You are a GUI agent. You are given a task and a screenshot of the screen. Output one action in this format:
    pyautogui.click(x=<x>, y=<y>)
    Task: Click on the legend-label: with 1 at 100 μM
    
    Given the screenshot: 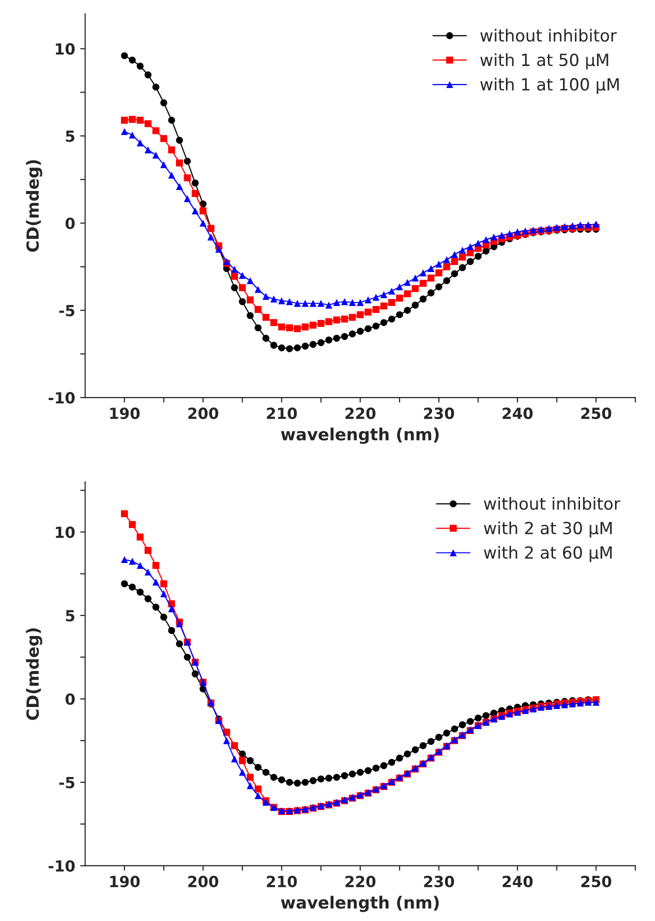 What is the action you would take?
    pyautogui.click(x=549, y=86)
    